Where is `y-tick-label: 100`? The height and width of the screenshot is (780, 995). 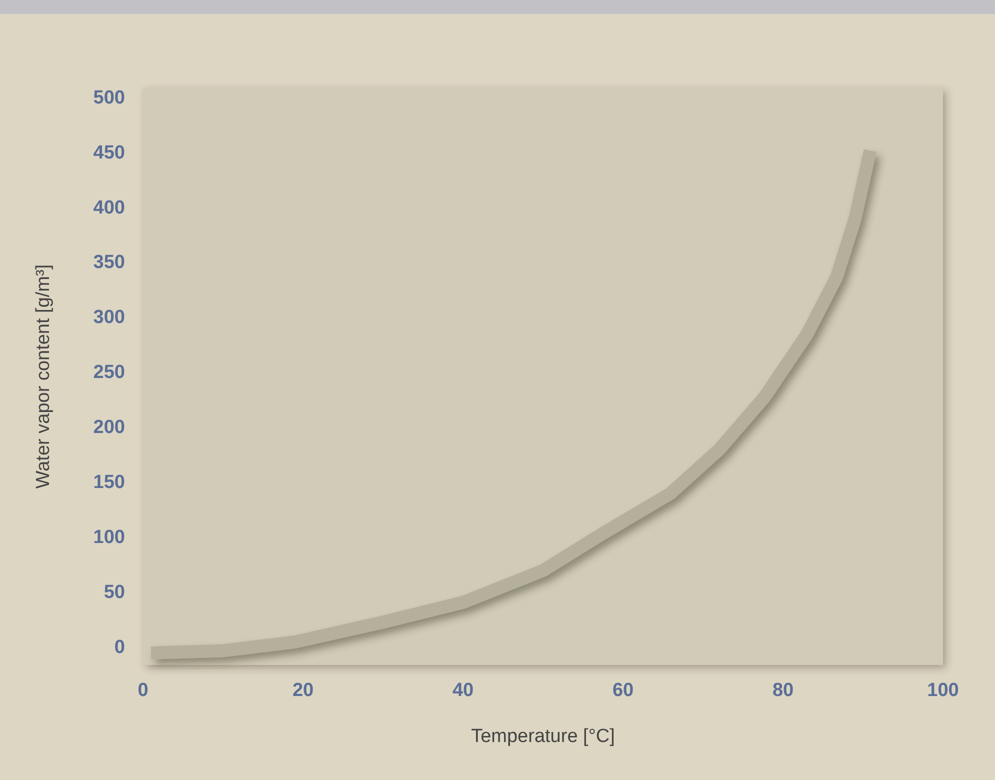
y-tick-label: 100 is located at coordinates (109, 537).